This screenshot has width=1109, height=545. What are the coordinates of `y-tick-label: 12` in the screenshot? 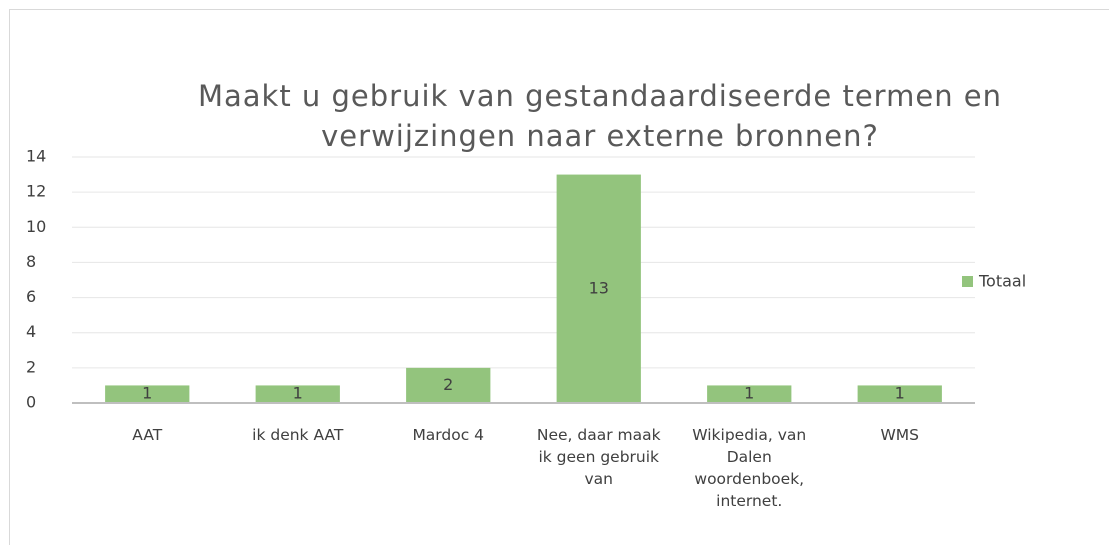 It's located at (36, 191).